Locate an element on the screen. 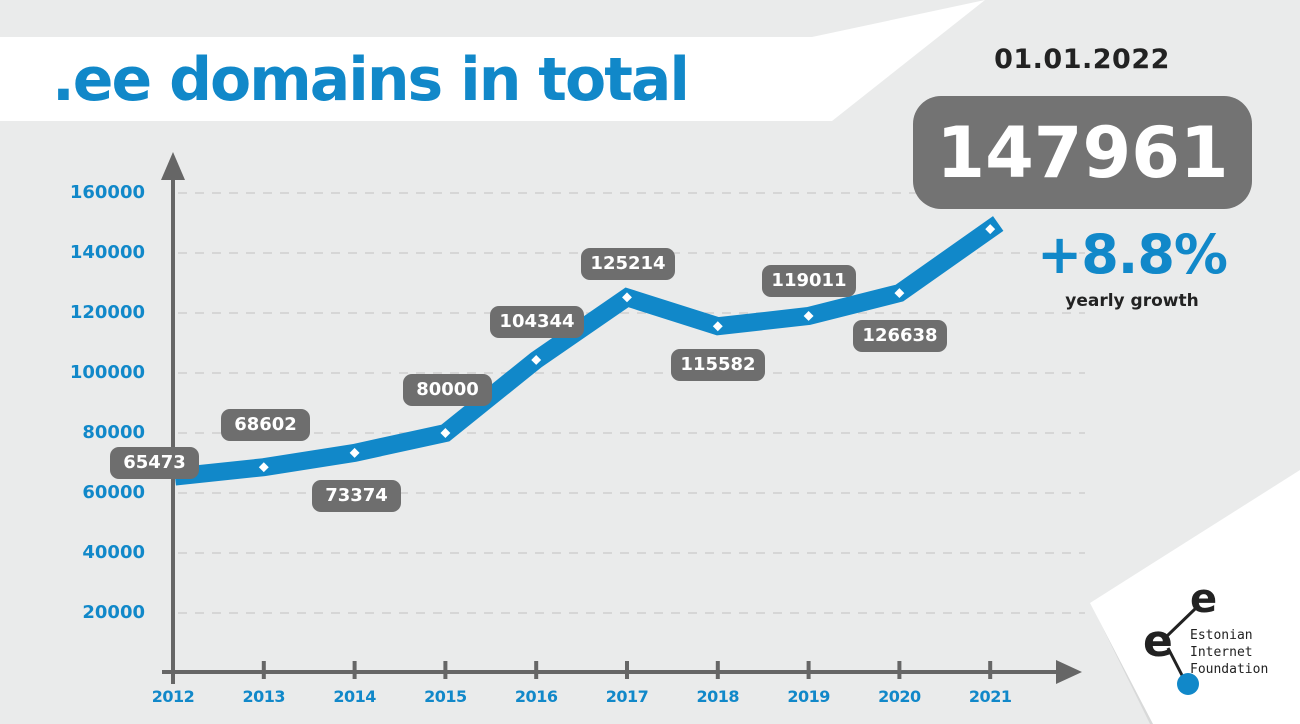  x-tick-label: 2015 is located at coordinates (445, 696).